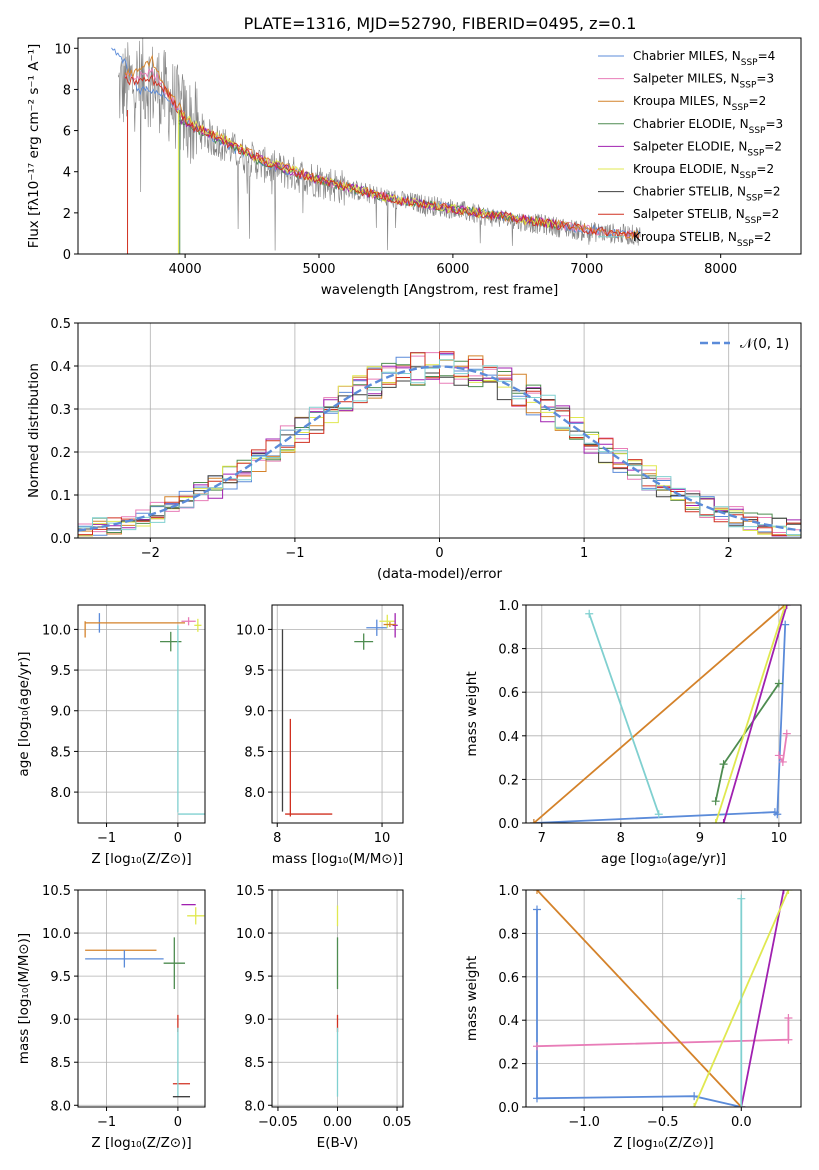 The width and height of the screenshot is (819, 1170). I want to click on x-tick-label: 5000, so click(318, 269).